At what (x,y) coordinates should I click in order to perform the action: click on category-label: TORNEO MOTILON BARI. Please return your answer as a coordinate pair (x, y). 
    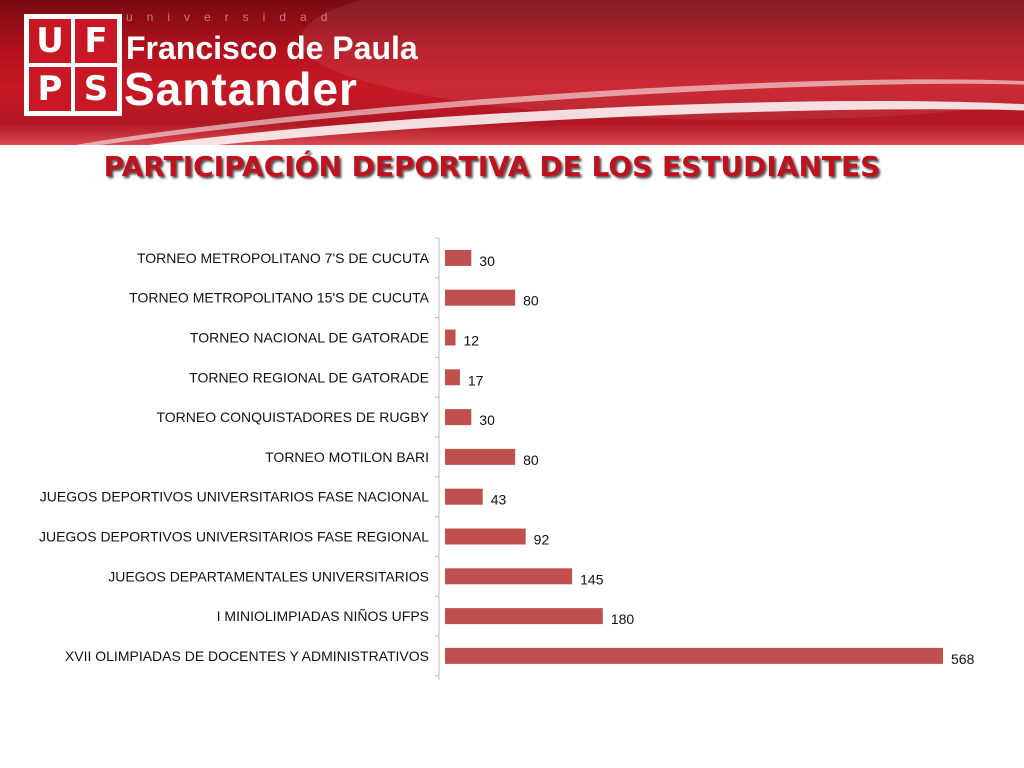
    Looking at the image, I should click on (347, 457).